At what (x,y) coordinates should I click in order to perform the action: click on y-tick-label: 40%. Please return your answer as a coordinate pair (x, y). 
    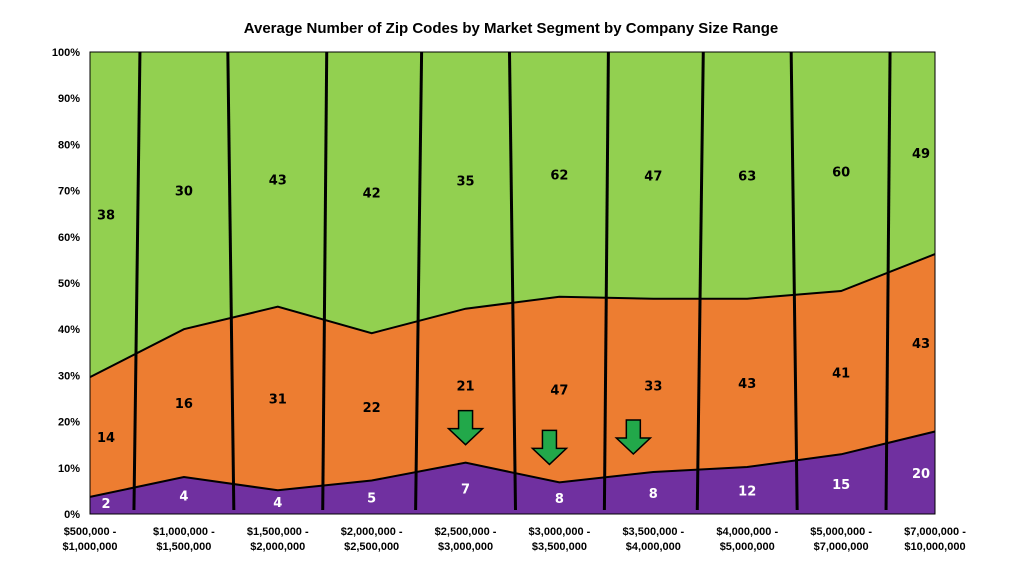
    Looking at the image, I should click on (69, 330).